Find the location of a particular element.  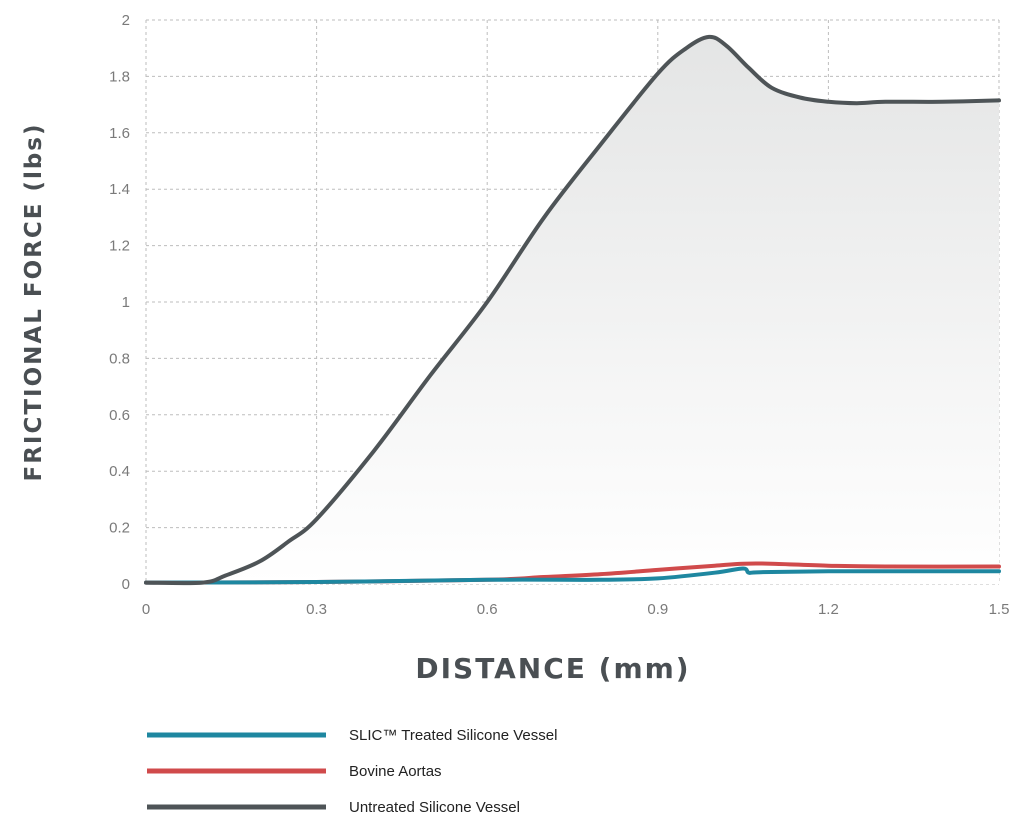

x-tick-label-2: 0.6 is located at coordinates (487, 609).